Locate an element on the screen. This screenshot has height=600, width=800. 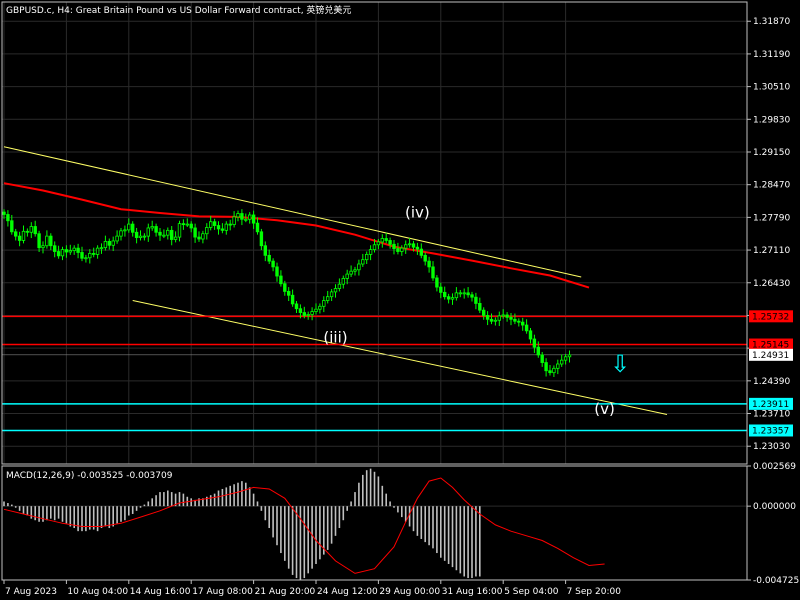
resistance-level-tag is located at coordinates (771, 316).